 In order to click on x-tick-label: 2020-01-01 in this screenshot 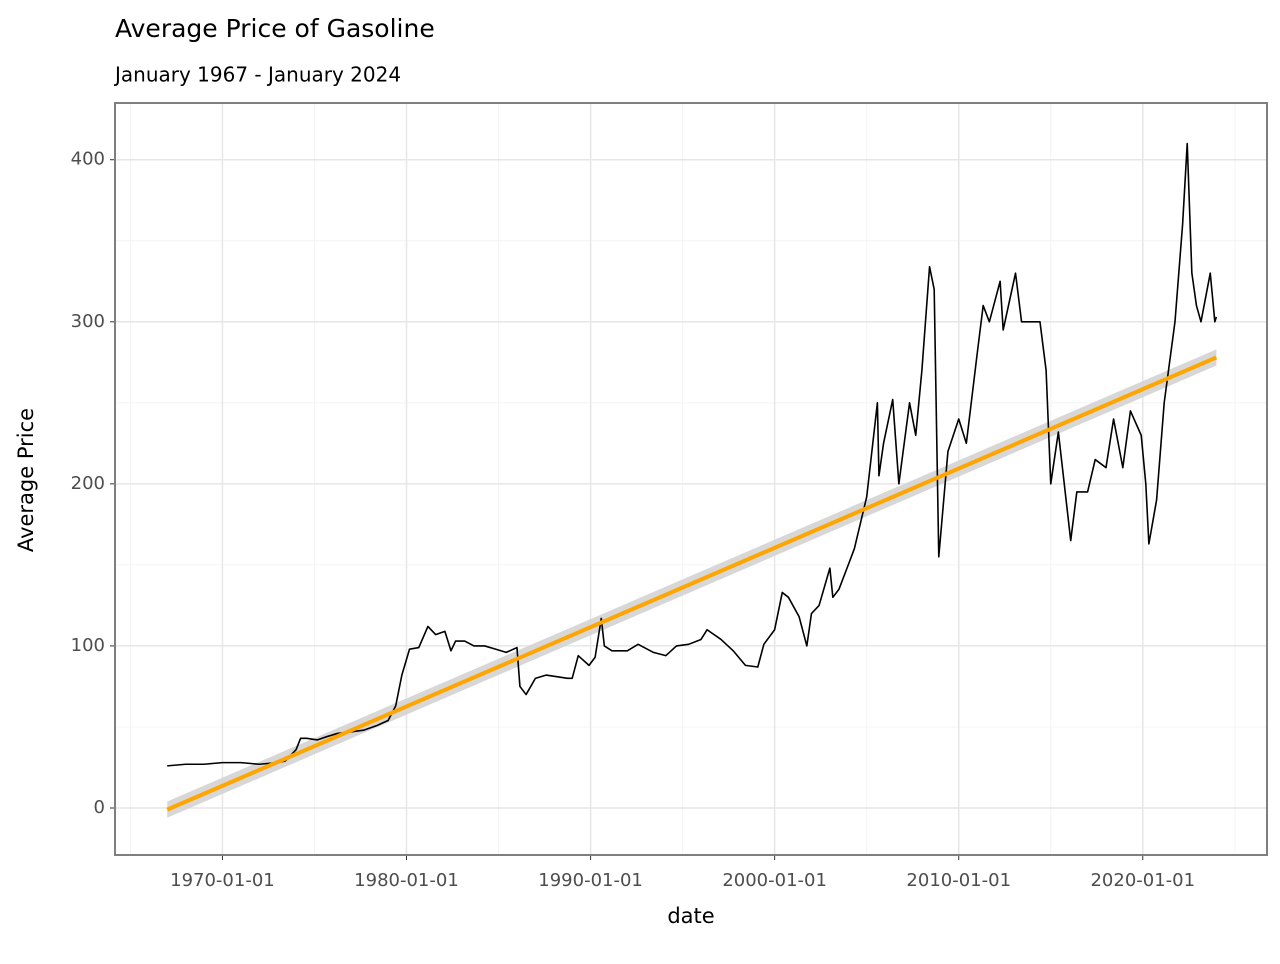, I will do `click(1142, 880)`.